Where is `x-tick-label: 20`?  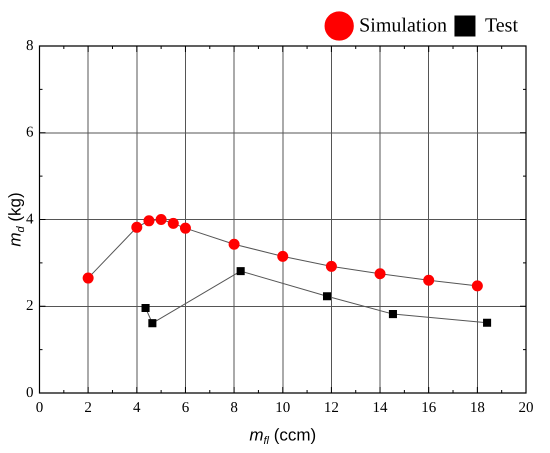
x-tick-label: 20 is located at coordinates (526, 408).